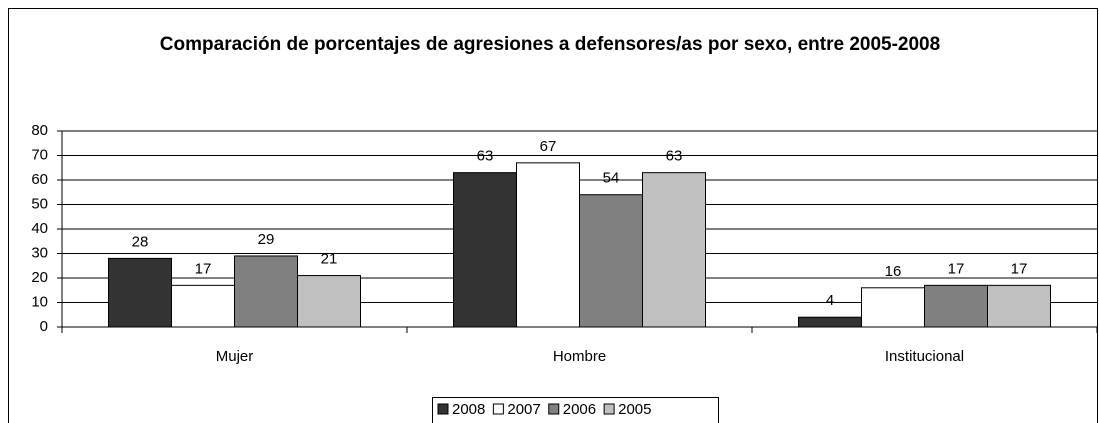 The image size is (1099, 423). What do you see at coordinates (39, 154) in the screenshot?
I see `y-tick-label: 70` at bounding box center [39, 154].